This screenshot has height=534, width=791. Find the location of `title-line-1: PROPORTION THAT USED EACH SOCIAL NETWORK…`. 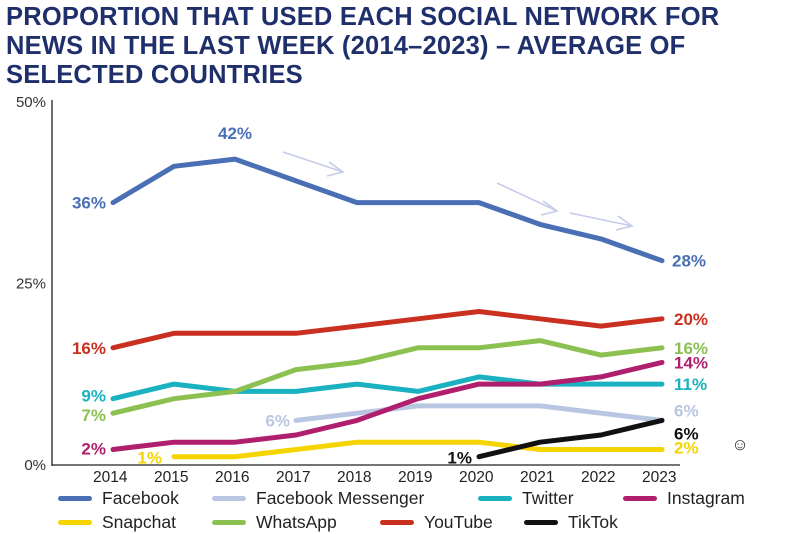

title-line-1: PROPORTION THAT USED EACH SOCIAL NETWORK… is located at coordinates (363, 17).